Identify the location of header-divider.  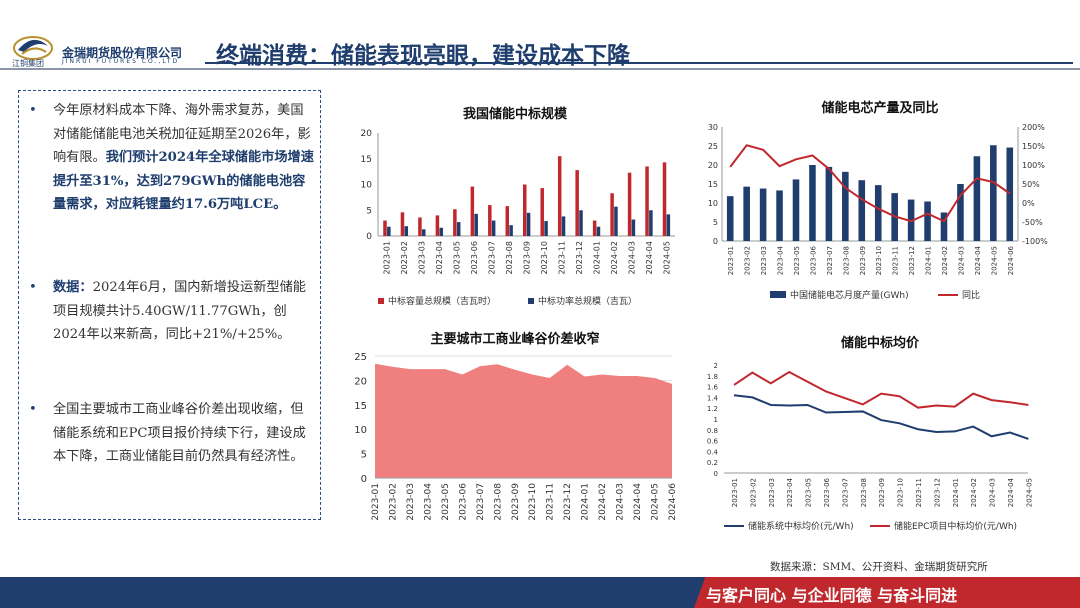
(540, 69).